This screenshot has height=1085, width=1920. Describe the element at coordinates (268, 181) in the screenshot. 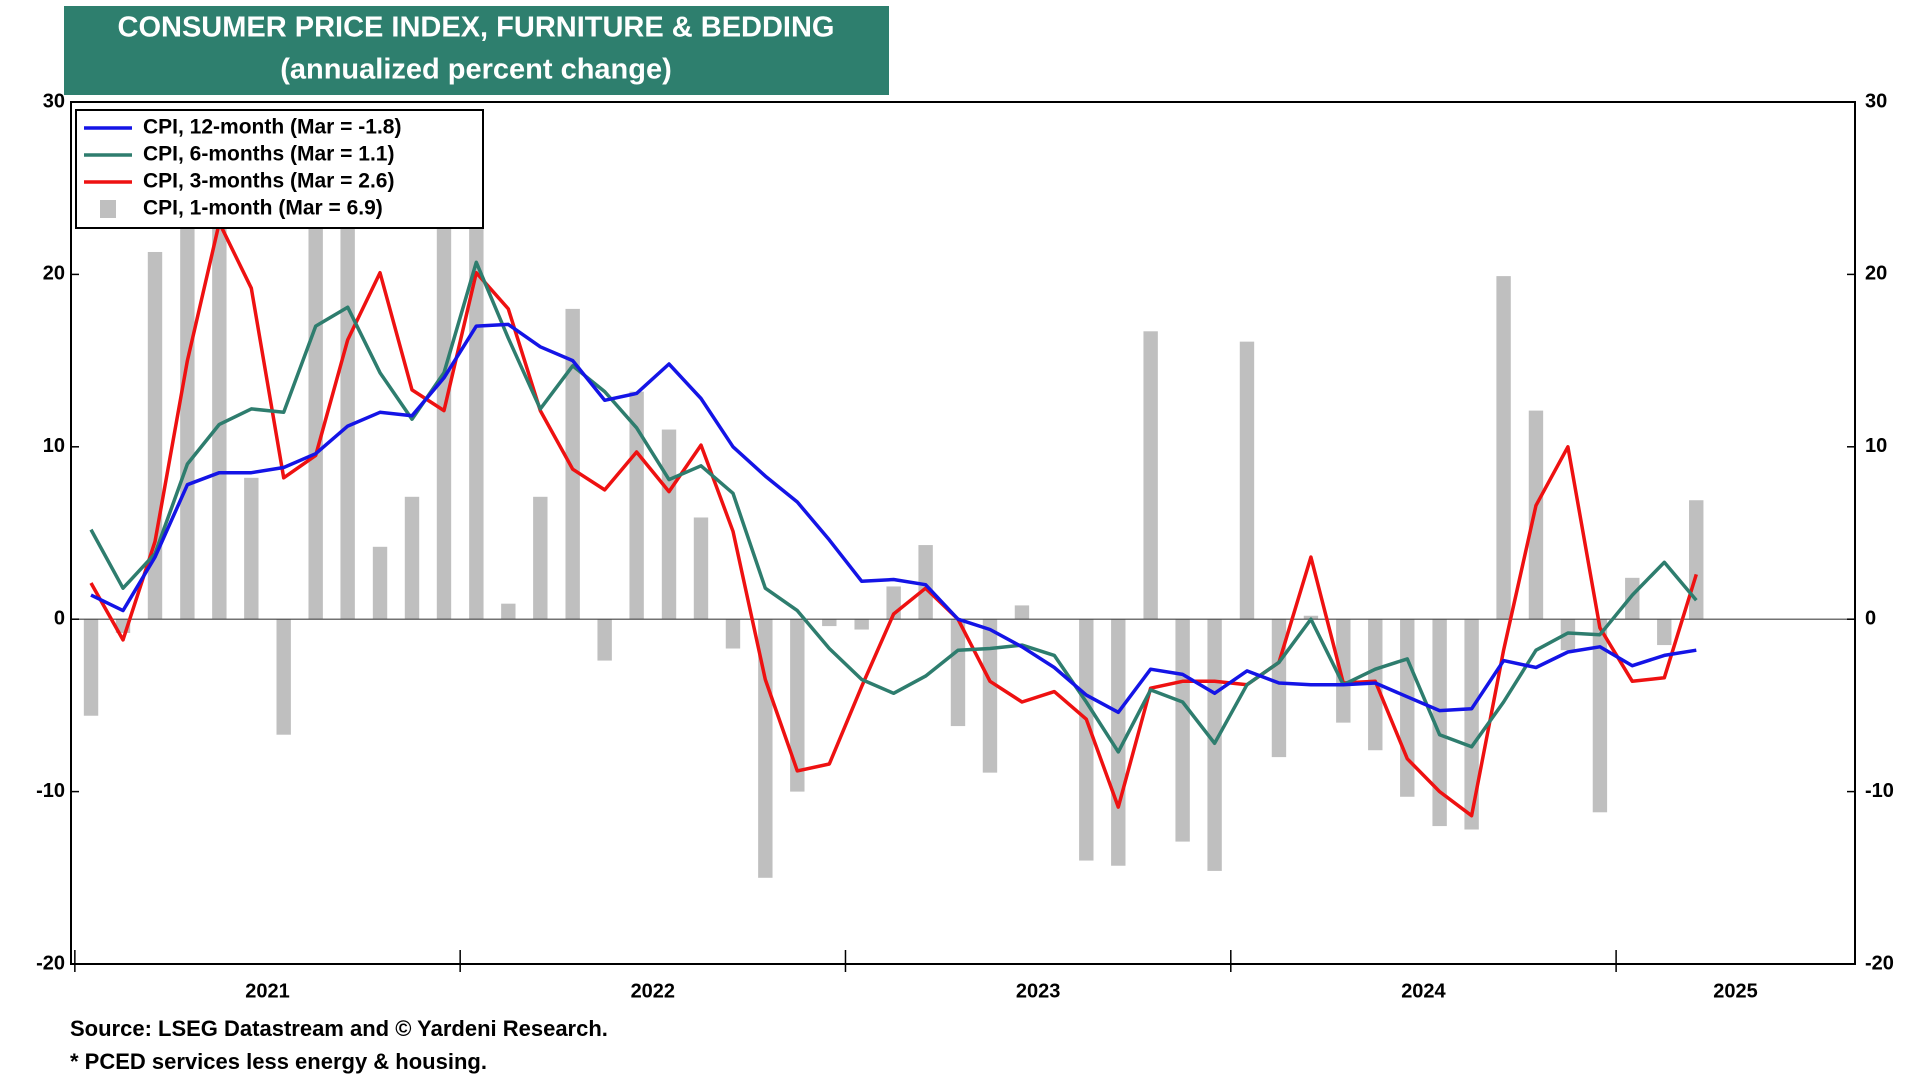

I see `legend-label: CPI, 3-months (Mar = 2.6)` at that location.